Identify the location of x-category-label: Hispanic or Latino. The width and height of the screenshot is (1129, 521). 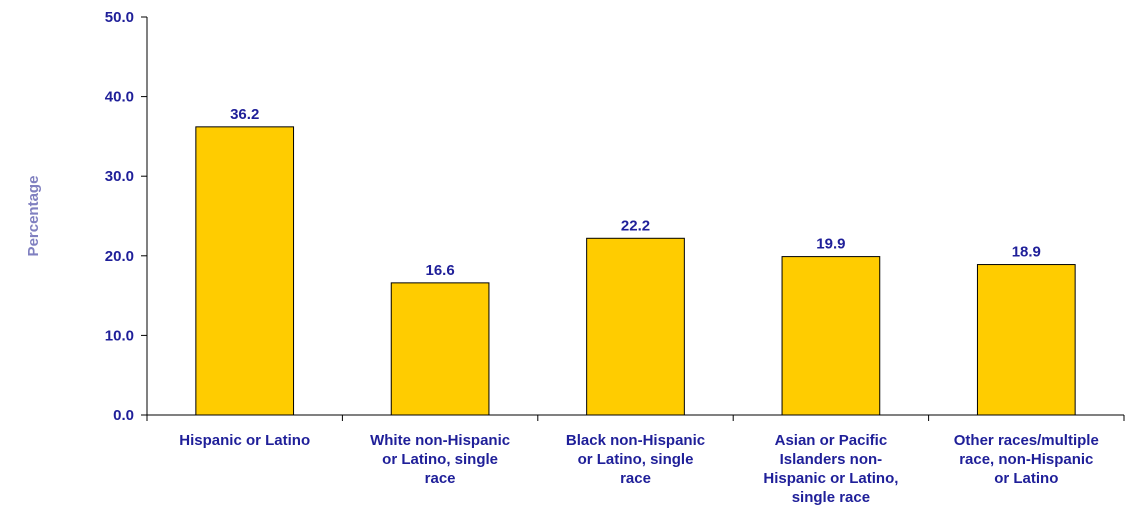
(244, 440).